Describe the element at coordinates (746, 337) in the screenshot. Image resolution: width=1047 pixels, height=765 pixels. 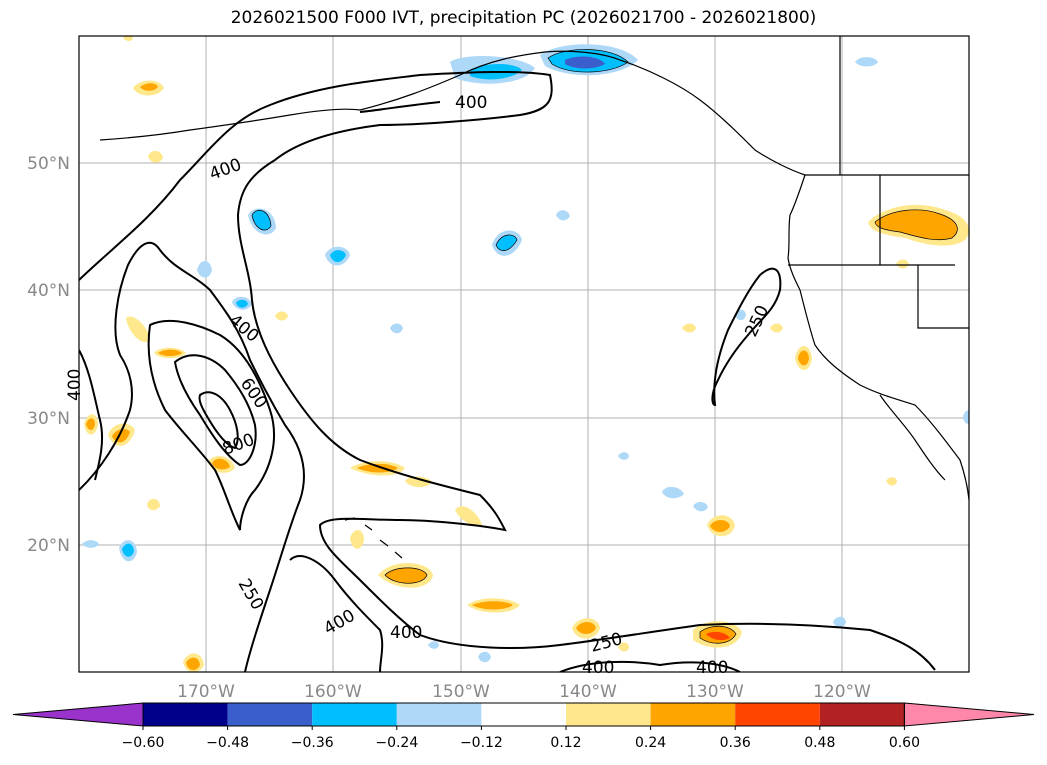
I see `contour-250-east` at that location.